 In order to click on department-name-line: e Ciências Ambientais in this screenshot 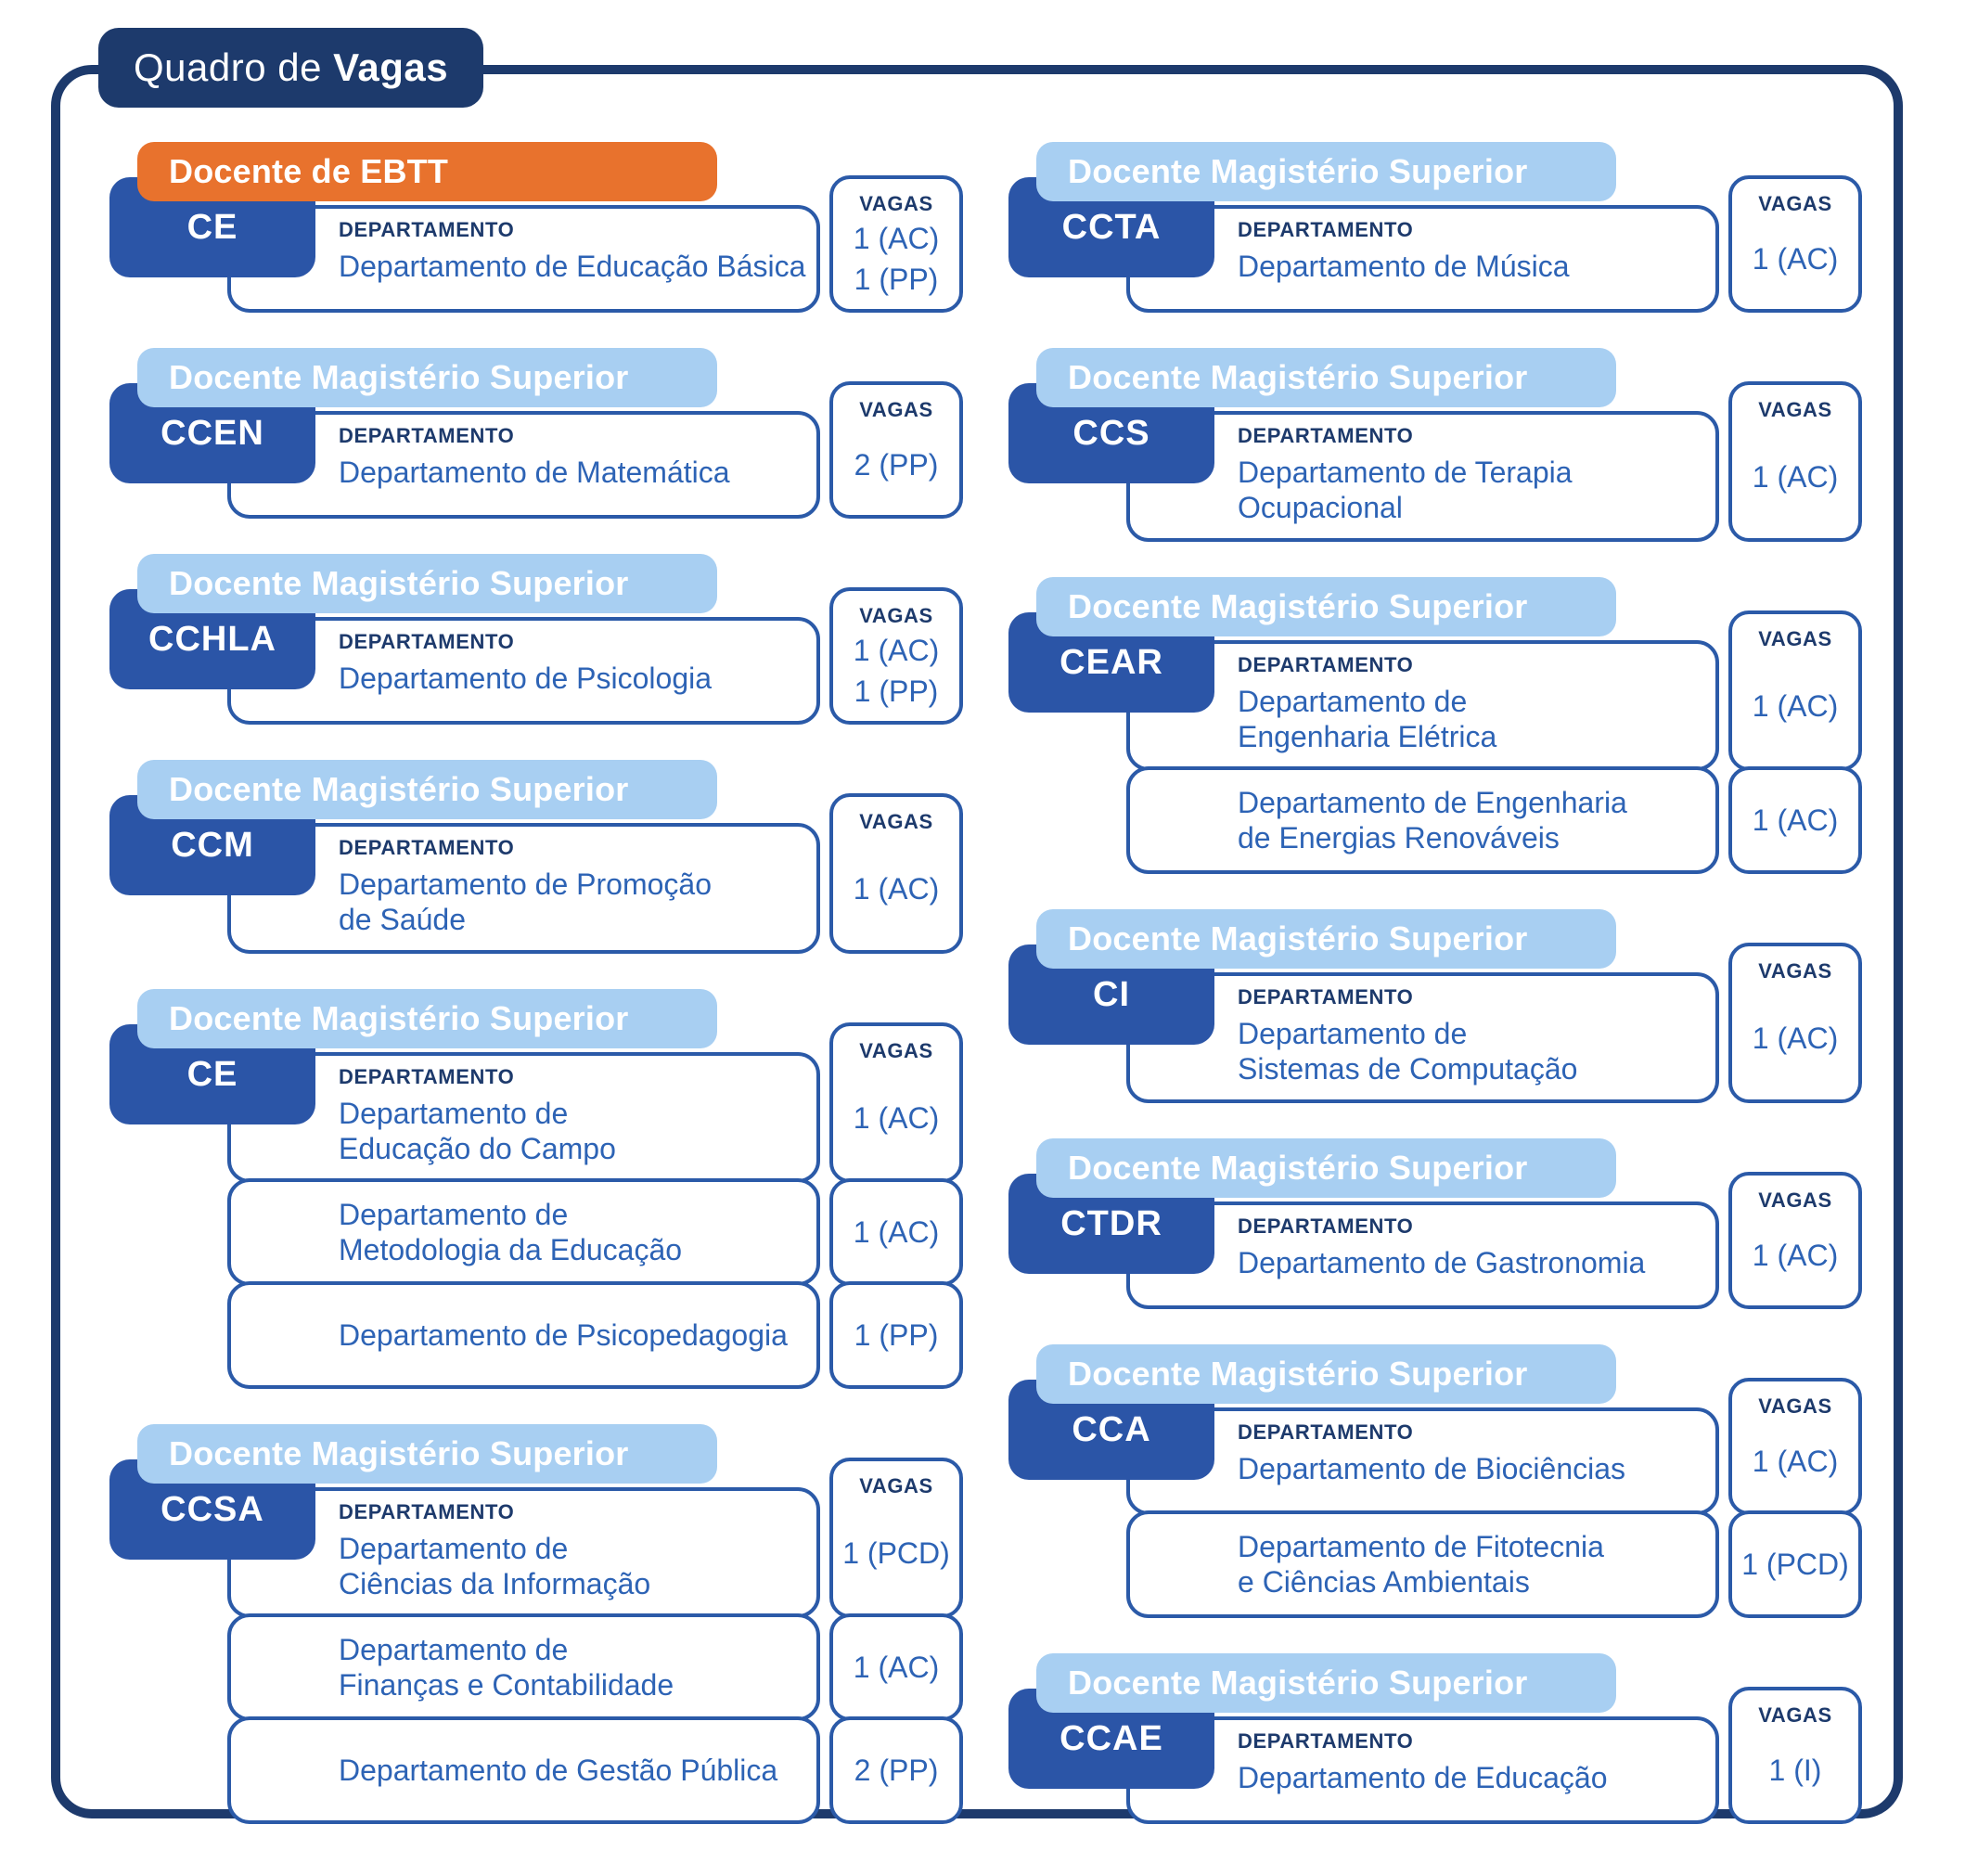, I will do `click(1384, 1582)`.